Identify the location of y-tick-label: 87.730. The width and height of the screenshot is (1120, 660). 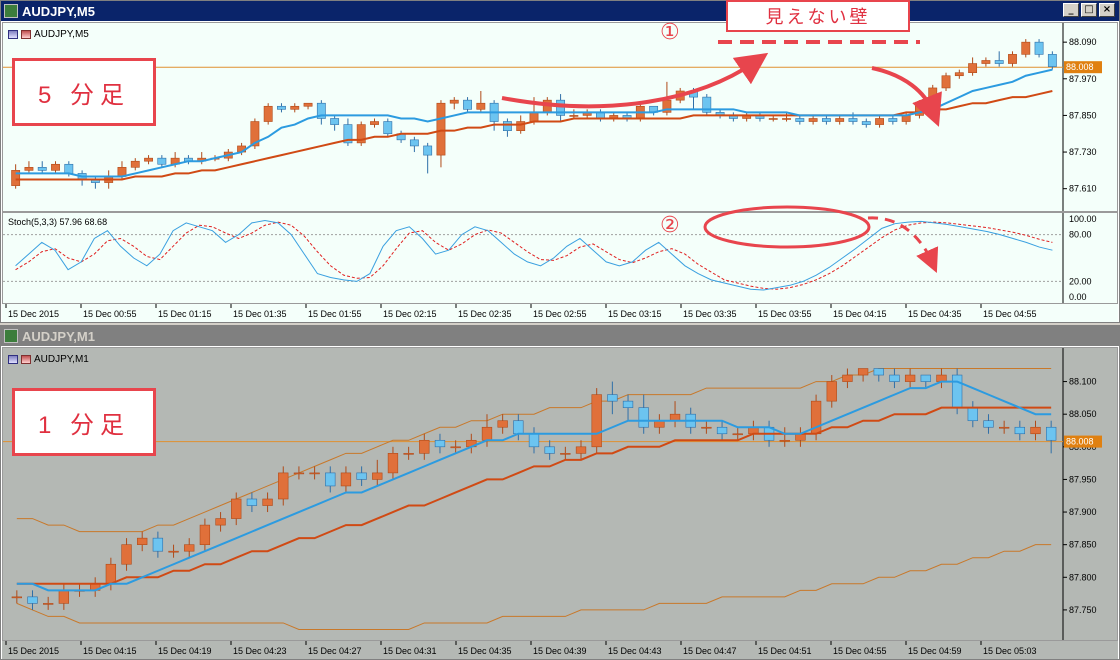
(1083, 152).